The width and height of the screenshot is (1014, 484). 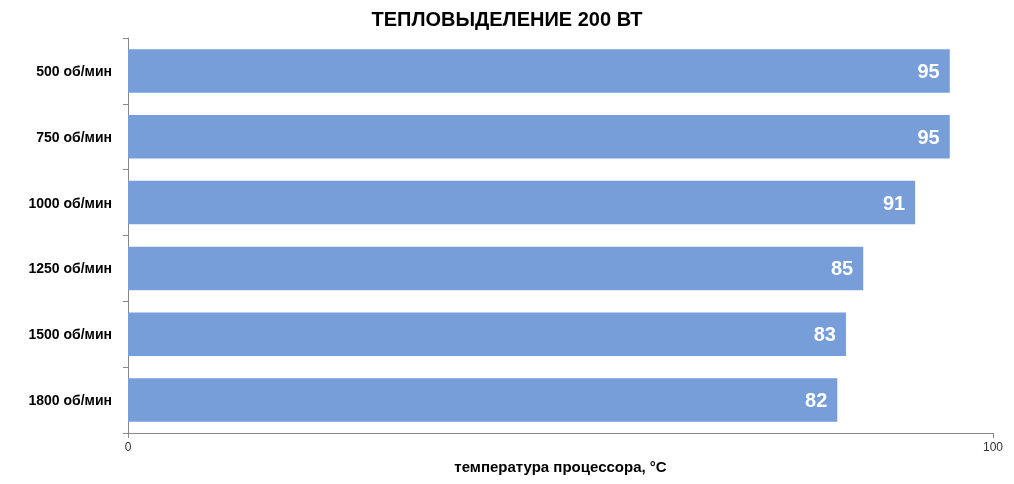 What do you see at coordinates (824, 334) in the screenshot?
I see `data-label: 83` at bounding box center [824, 334].